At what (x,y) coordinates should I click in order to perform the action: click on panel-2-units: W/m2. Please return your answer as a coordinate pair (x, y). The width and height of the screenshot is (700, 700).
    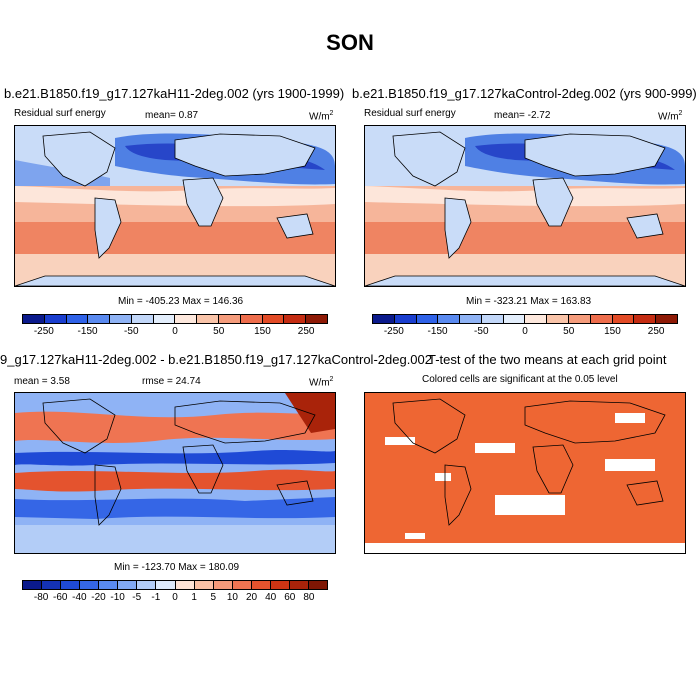
    Looking at the image, I should click on (670, 116).